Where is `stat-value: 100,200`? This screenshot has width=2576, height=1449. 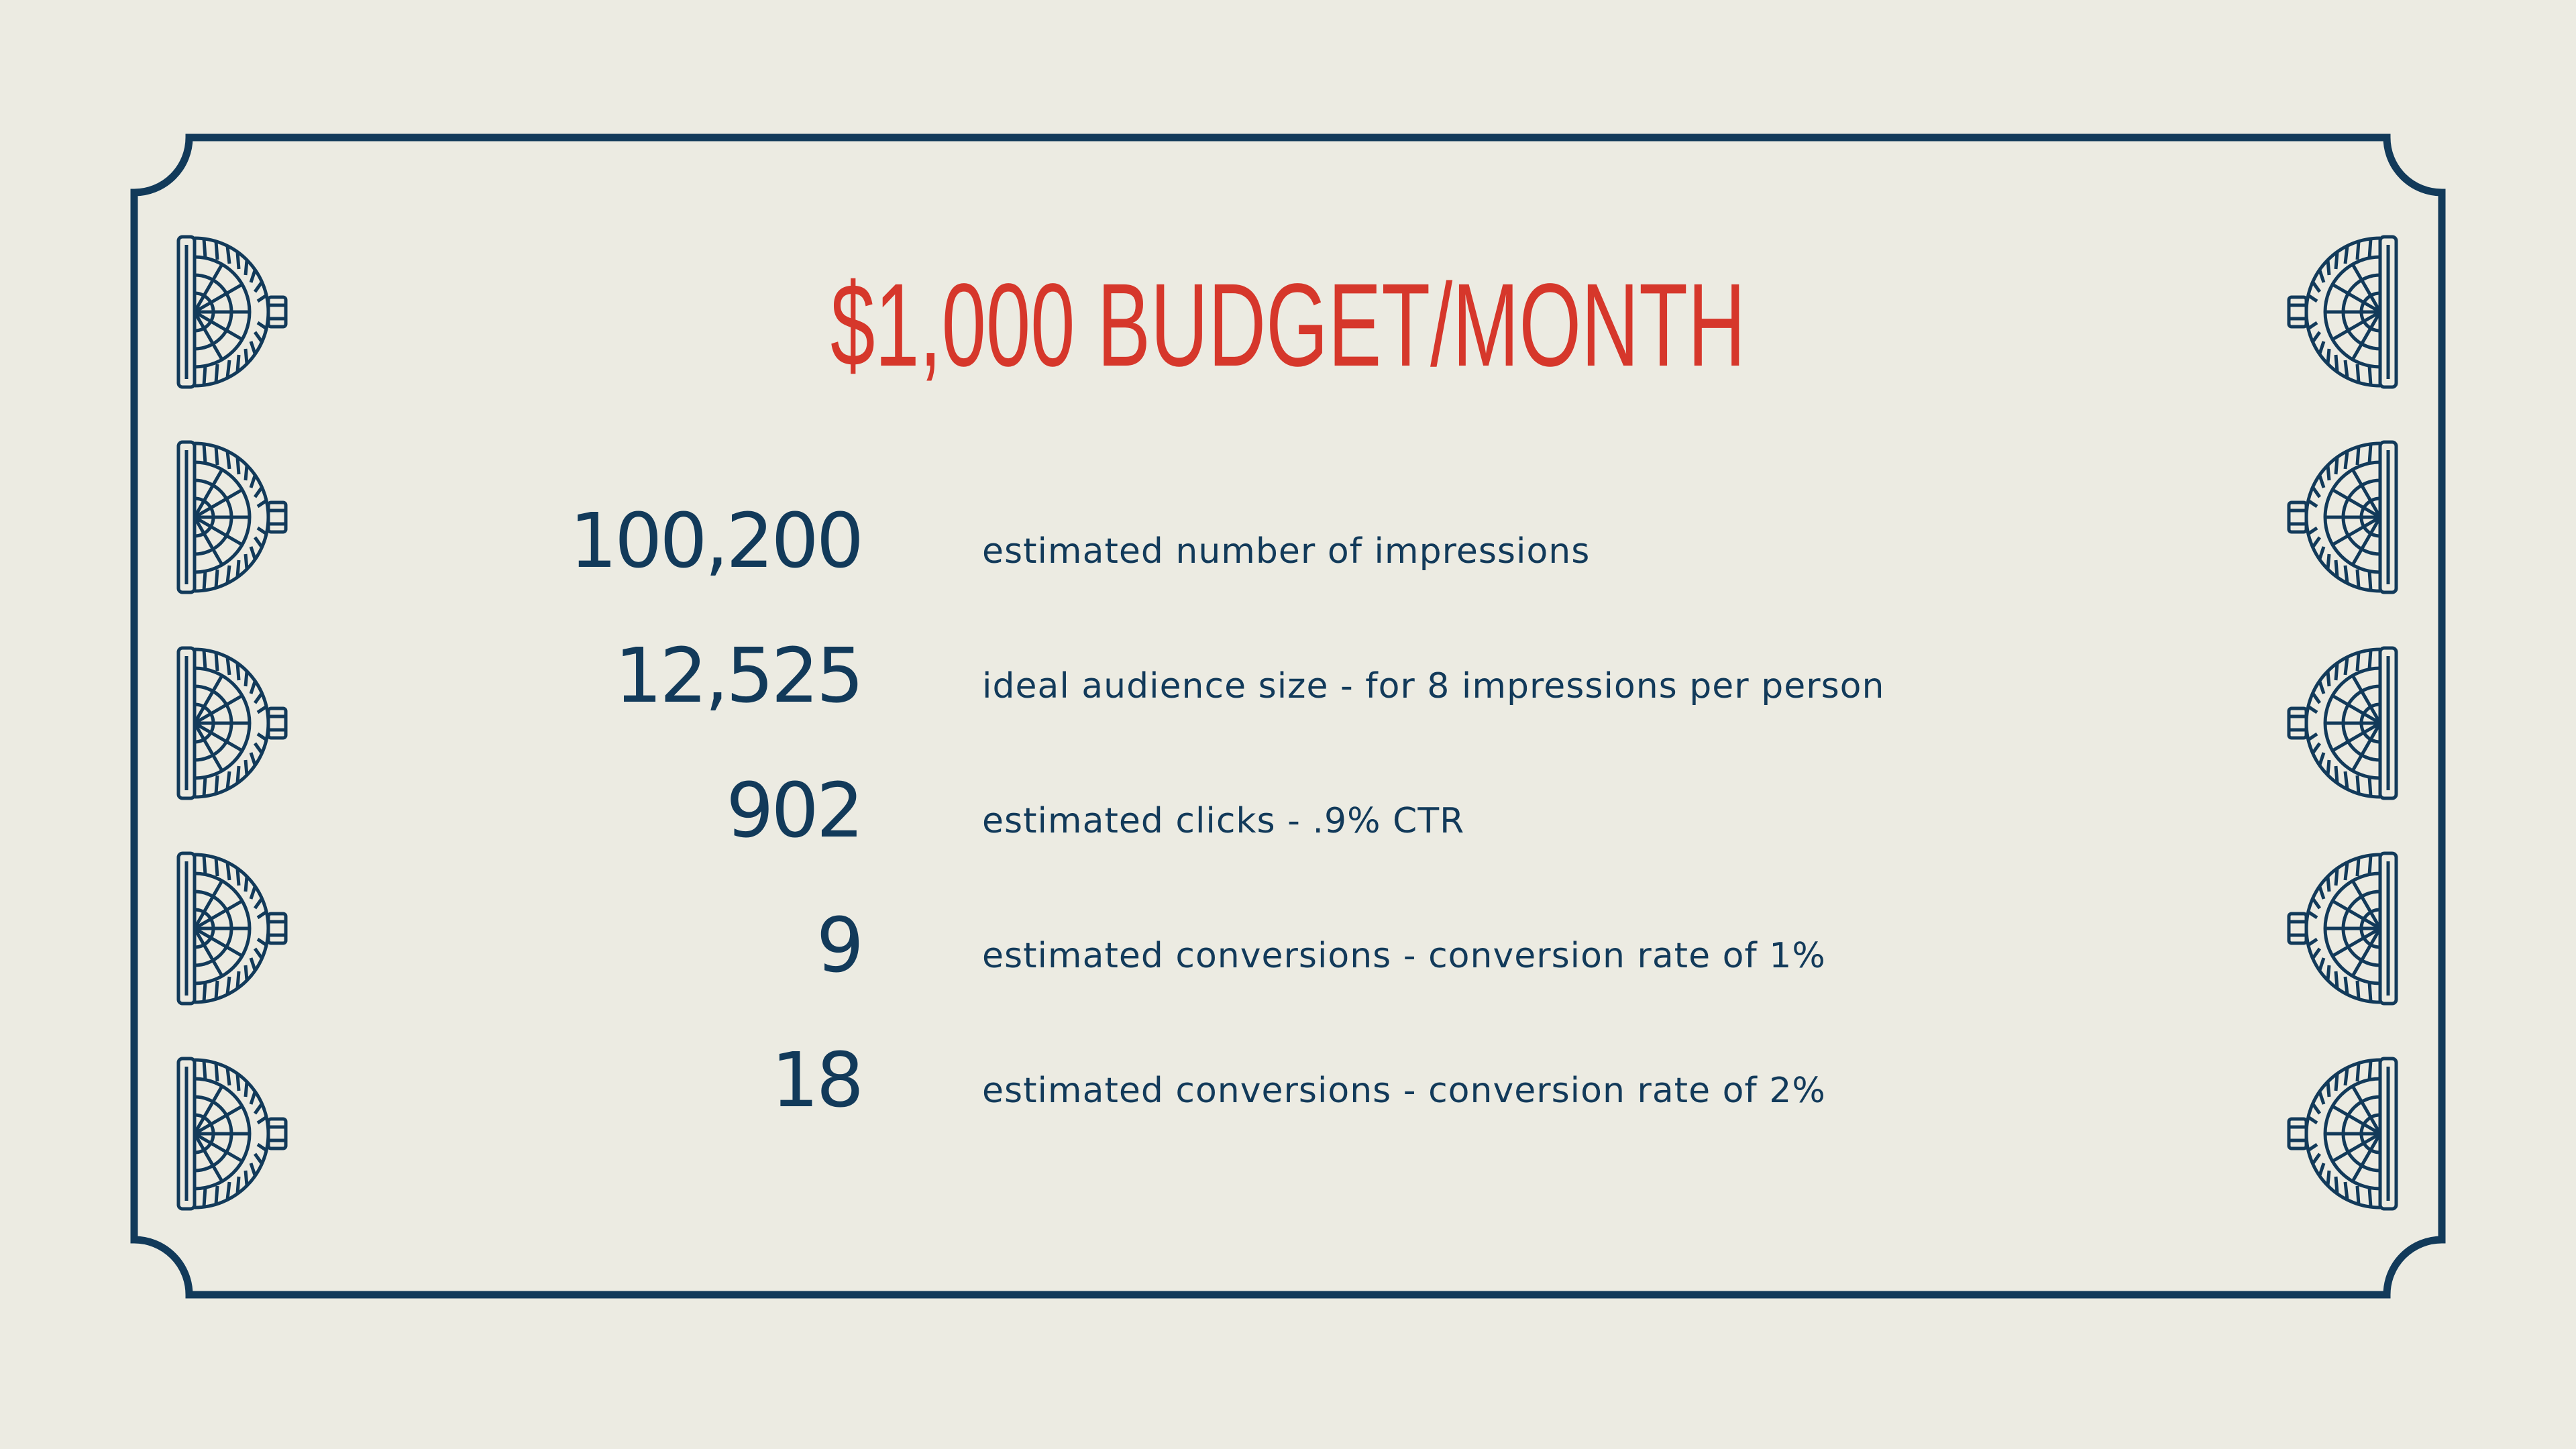
stat-value: 100,200 is located at coordinates (715, 541).